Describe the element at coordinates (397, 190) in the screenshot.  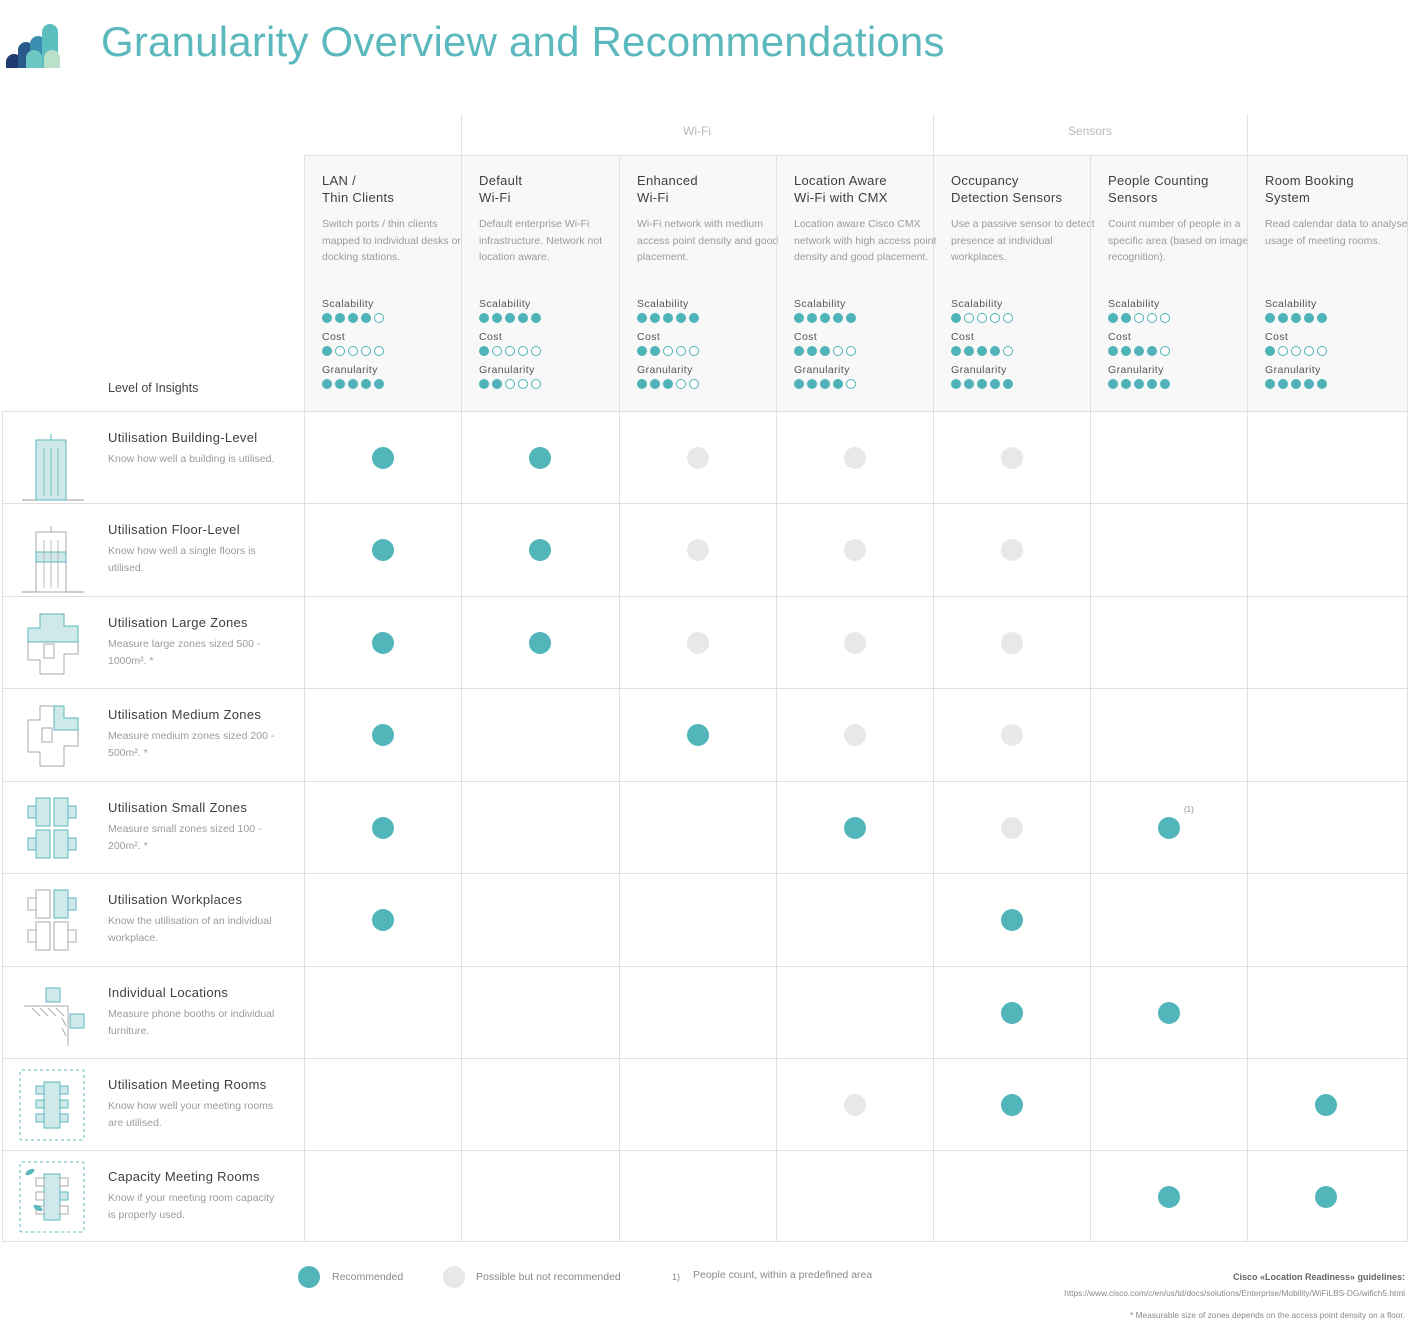
I see `column-name: LAN / Thin Clients` at that location.